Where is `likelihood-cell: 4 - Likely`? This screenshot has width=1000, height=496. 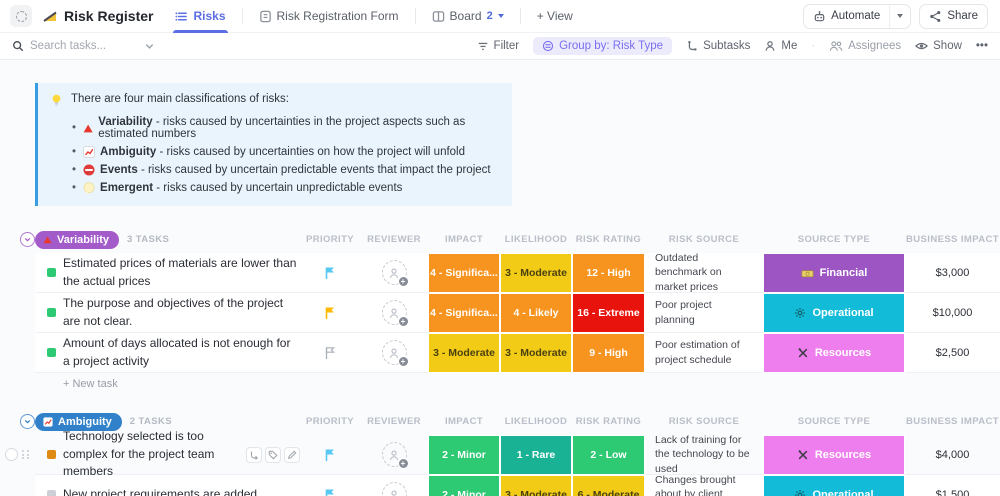
likelihood-cell: 4 - Likely is located at coordinates (536, 313).